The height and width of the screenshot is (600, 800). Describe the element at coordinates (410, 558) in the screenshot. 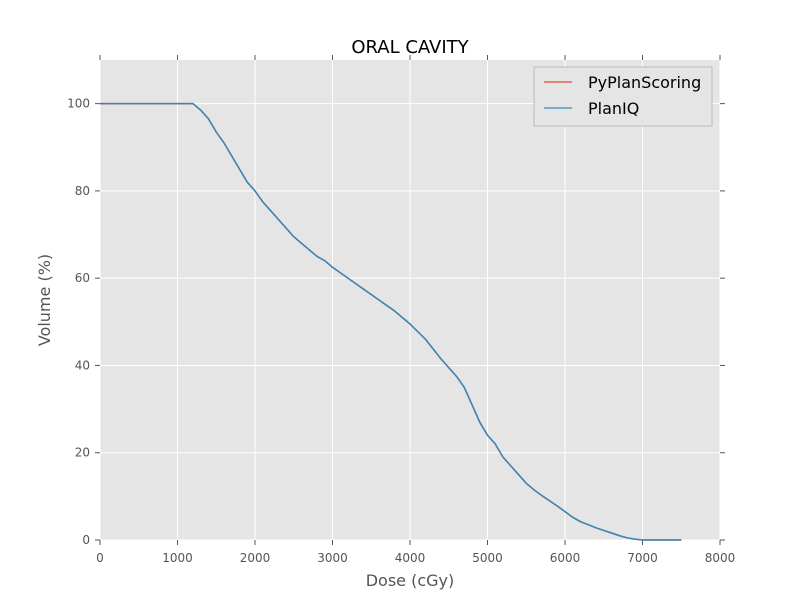

I see `x-tick-label: 4000` at that location.